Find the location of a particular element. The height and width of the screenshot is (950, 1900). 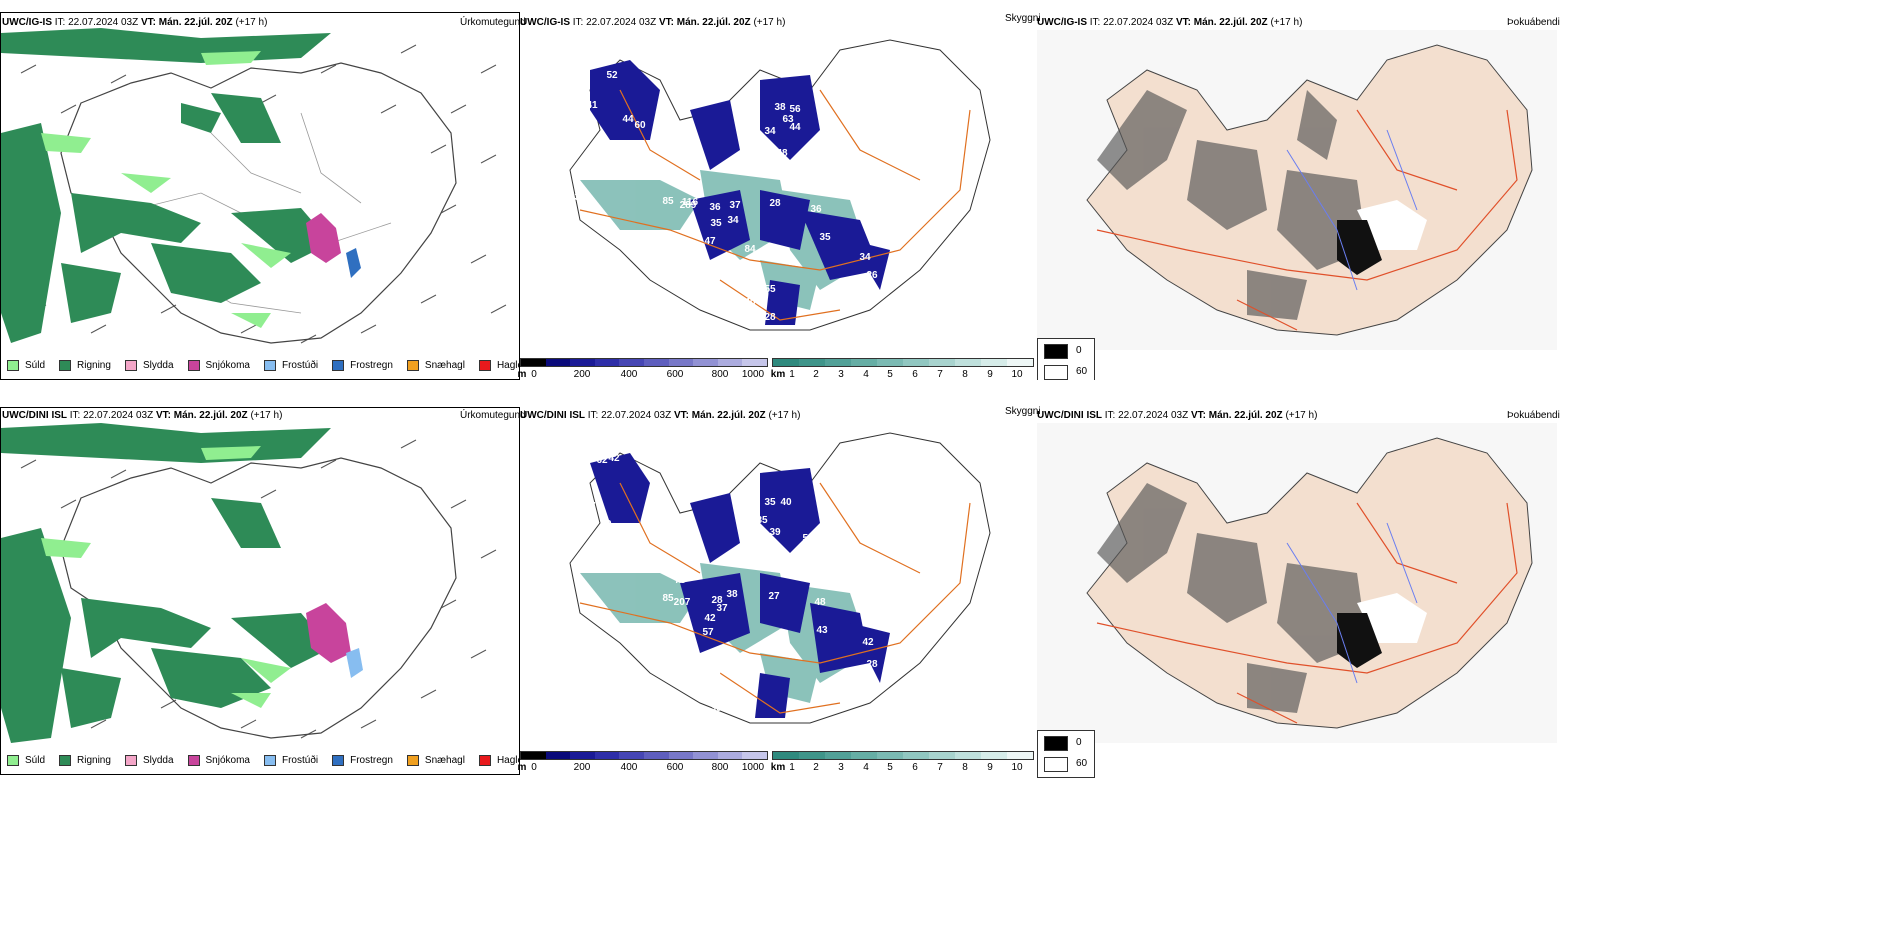

legend-item: Frostúði is located at coordinates (290, 760).